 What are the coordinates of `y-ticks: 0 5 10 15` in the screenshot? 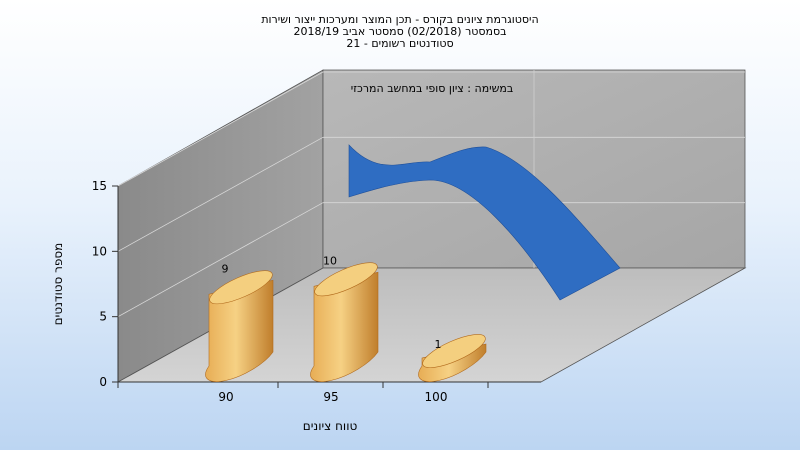 It's located at (105, 284).